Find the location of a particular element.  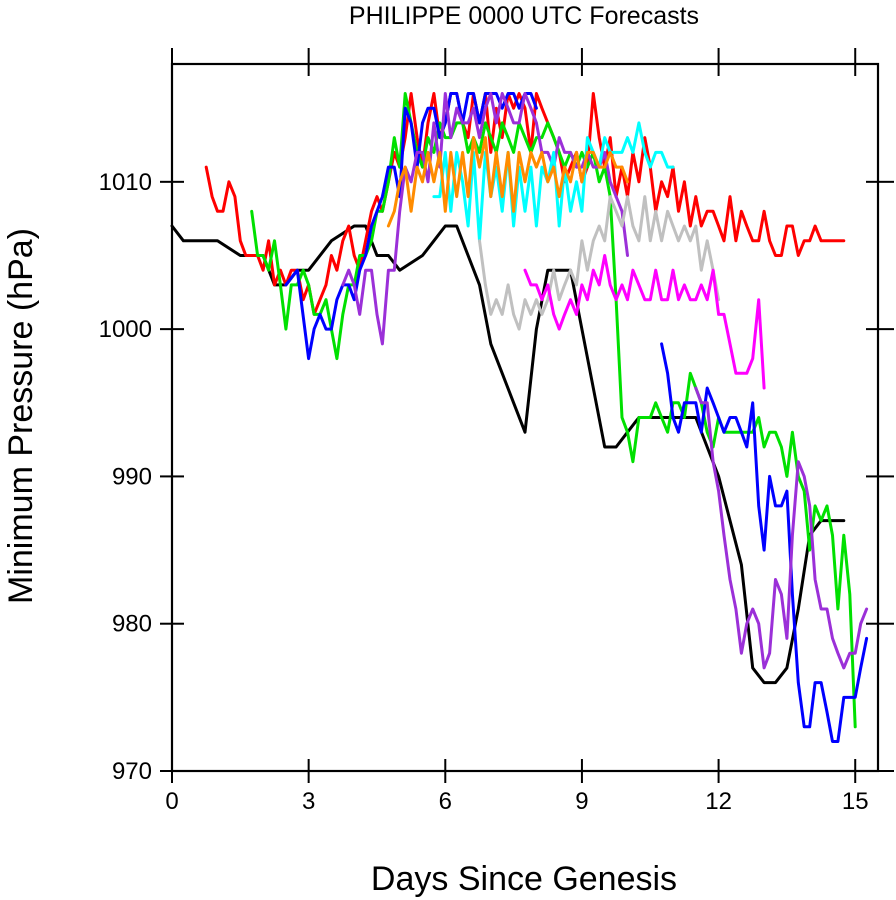

x-tick-label: 0 is located at coordinates (171, 801).